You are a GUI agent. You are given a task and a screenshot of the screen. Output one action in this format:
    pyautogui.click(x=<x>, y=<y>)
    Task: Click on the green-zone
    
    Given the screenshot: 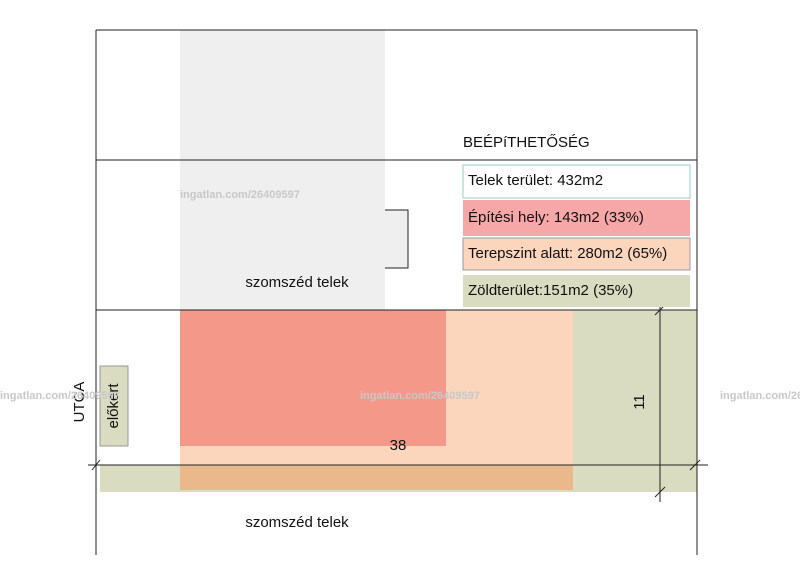 What is the action you would take?
    pyautogui.click(x=635, y=401)
    